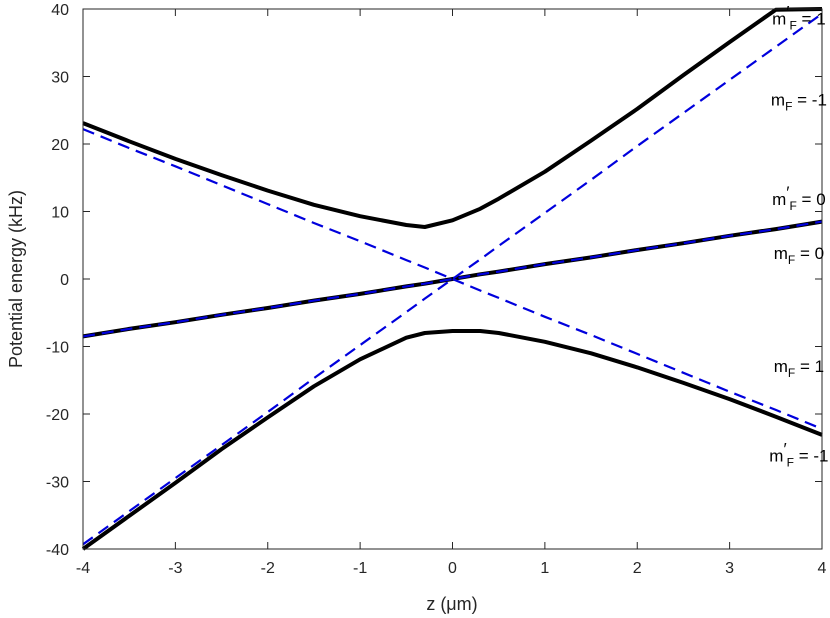  What do you see at coordinates (799, 198) in the screenshot?
I see `state-label-3: m′F = 0` at bounding box center [799, 198].